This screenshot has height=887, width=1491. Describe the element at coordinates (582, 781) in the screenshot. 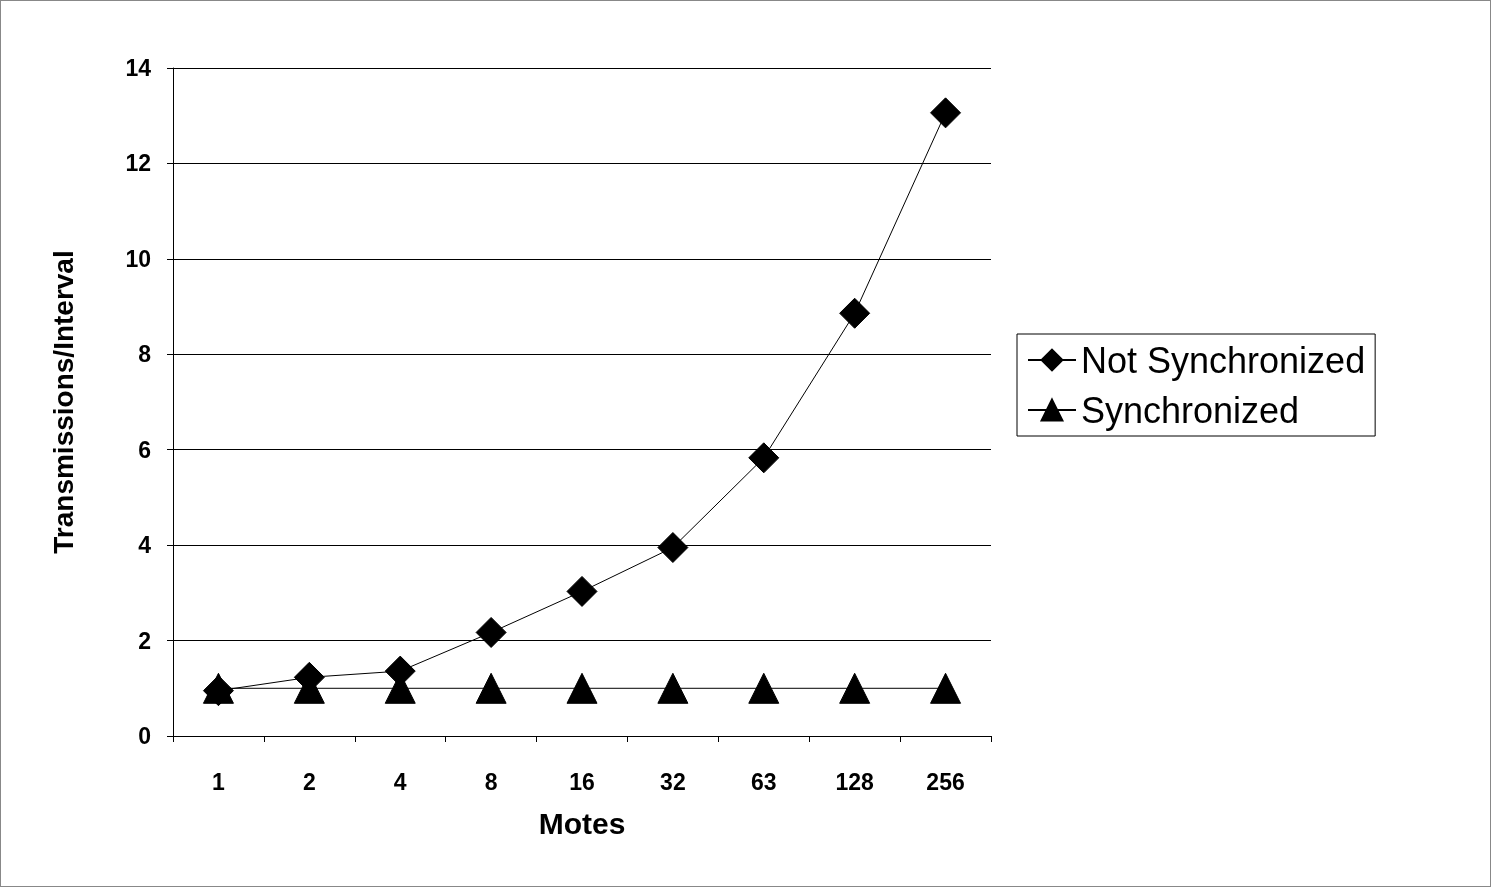

I see `x-tick-label: 16` at that location.